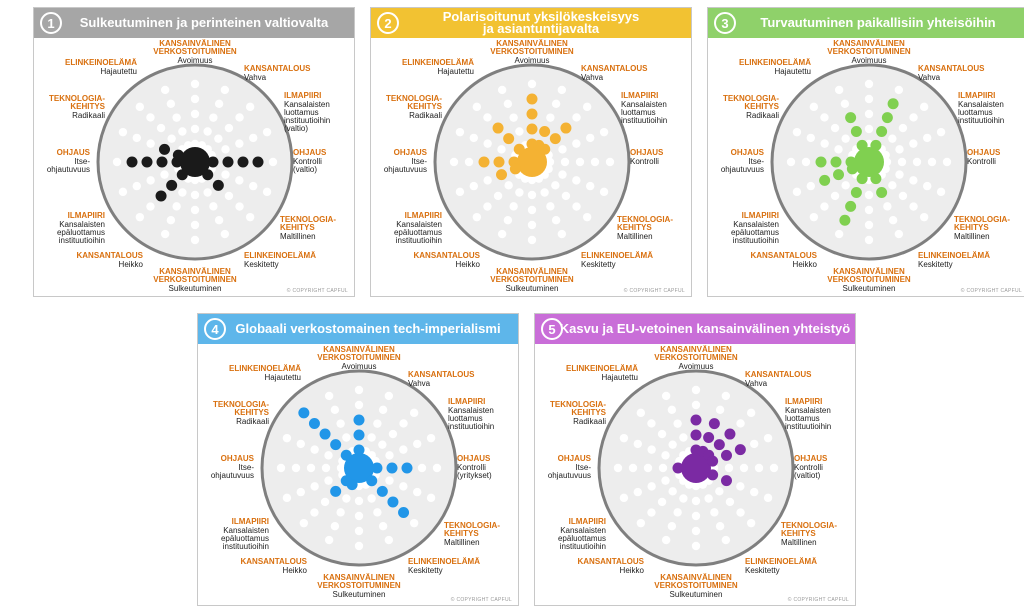  What do you see at coordinates (444, 566) in the screenshot?
I see `label-bottom-right: ELINKEINOELÄMÄ Keskitetty` at bounding box center [444, 566].